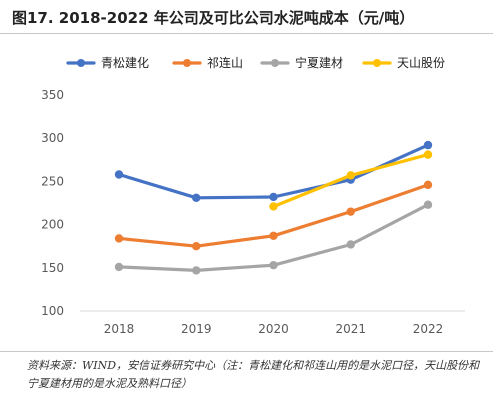 The width and height of the screenshot is (493, 401). Describe the element at coordinates (52, 203) in the screenshot. I see `y-axis: 100 150 200 250 300 350` at that location.